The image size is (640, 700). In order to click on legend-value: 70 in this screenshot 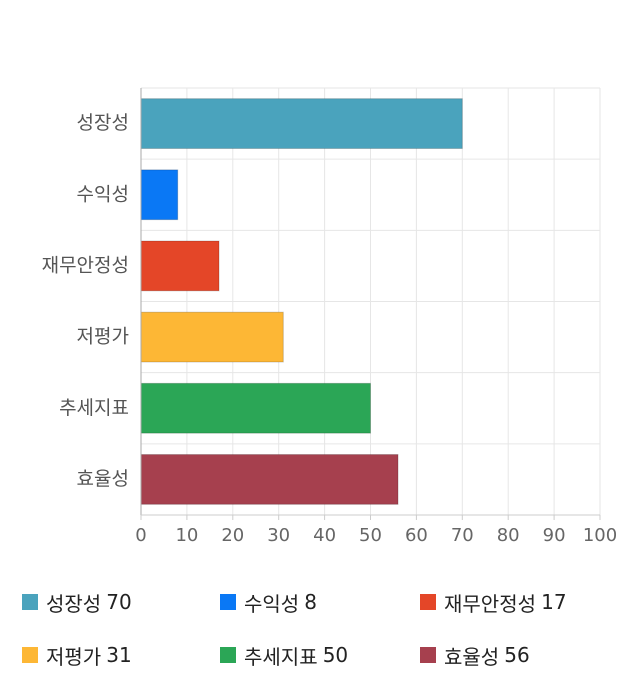, I will do `click(119, 602)`.